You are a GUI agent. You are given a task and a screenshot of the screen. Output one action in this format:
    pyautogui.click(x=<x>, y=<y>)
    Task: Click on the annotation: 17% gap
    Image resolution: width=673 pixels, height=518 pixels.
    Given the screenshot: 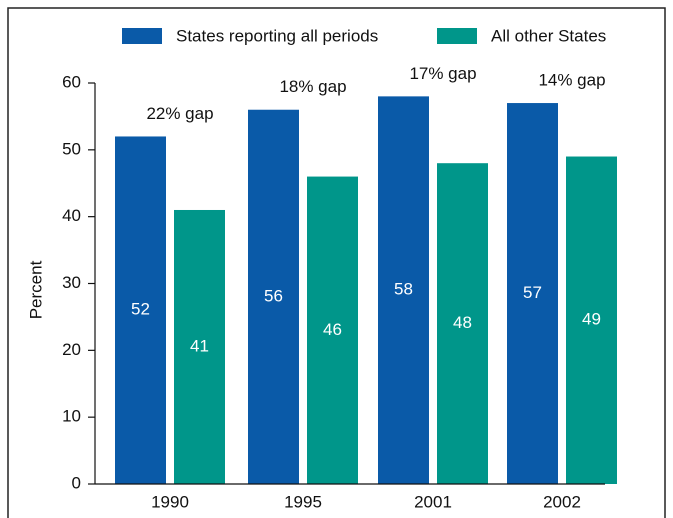 What is the action you would take?
    pyautogui.click(x=442, y=73)
    